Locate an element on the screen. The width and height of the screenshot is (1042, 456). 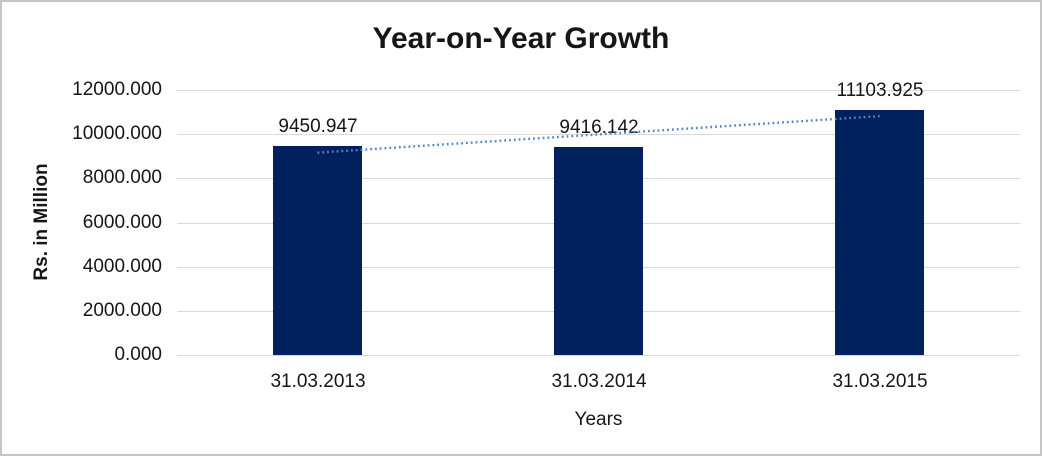
y-axis-tick-label: 0.000 is located at coordinates (138, 354).